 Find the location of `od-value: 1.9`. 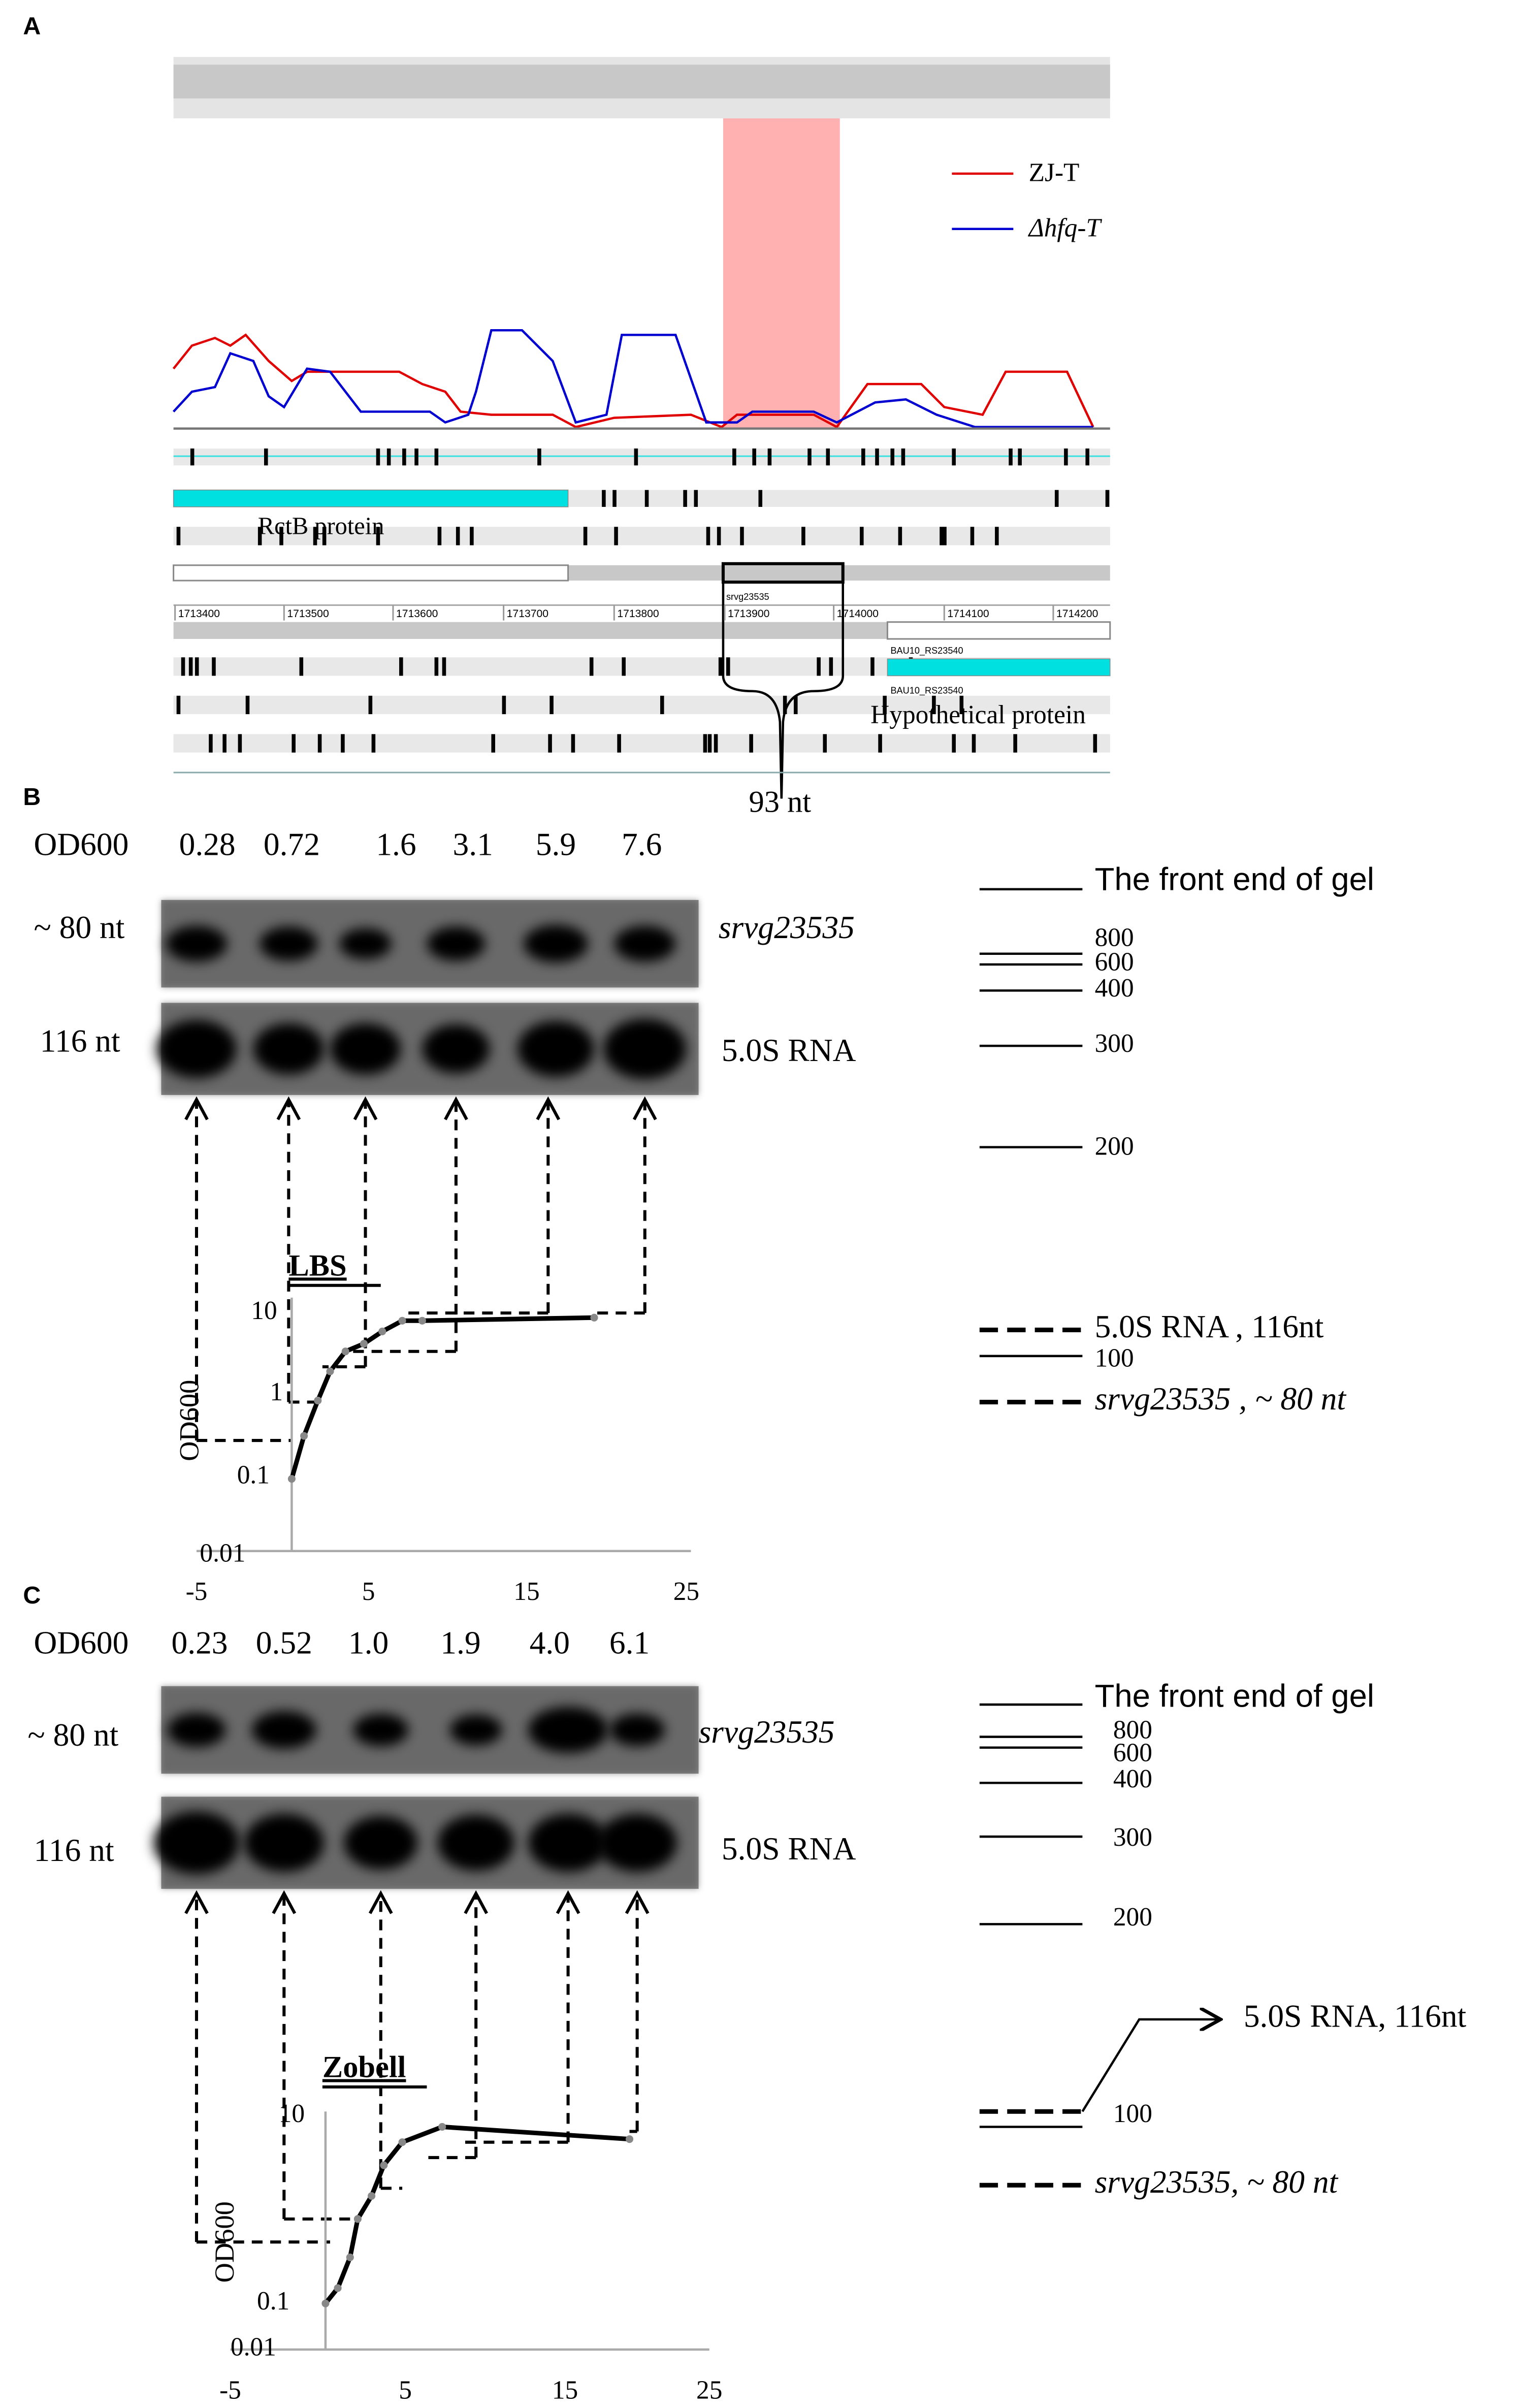

od-value: 1.9 is located at coordinates (460, 1643).